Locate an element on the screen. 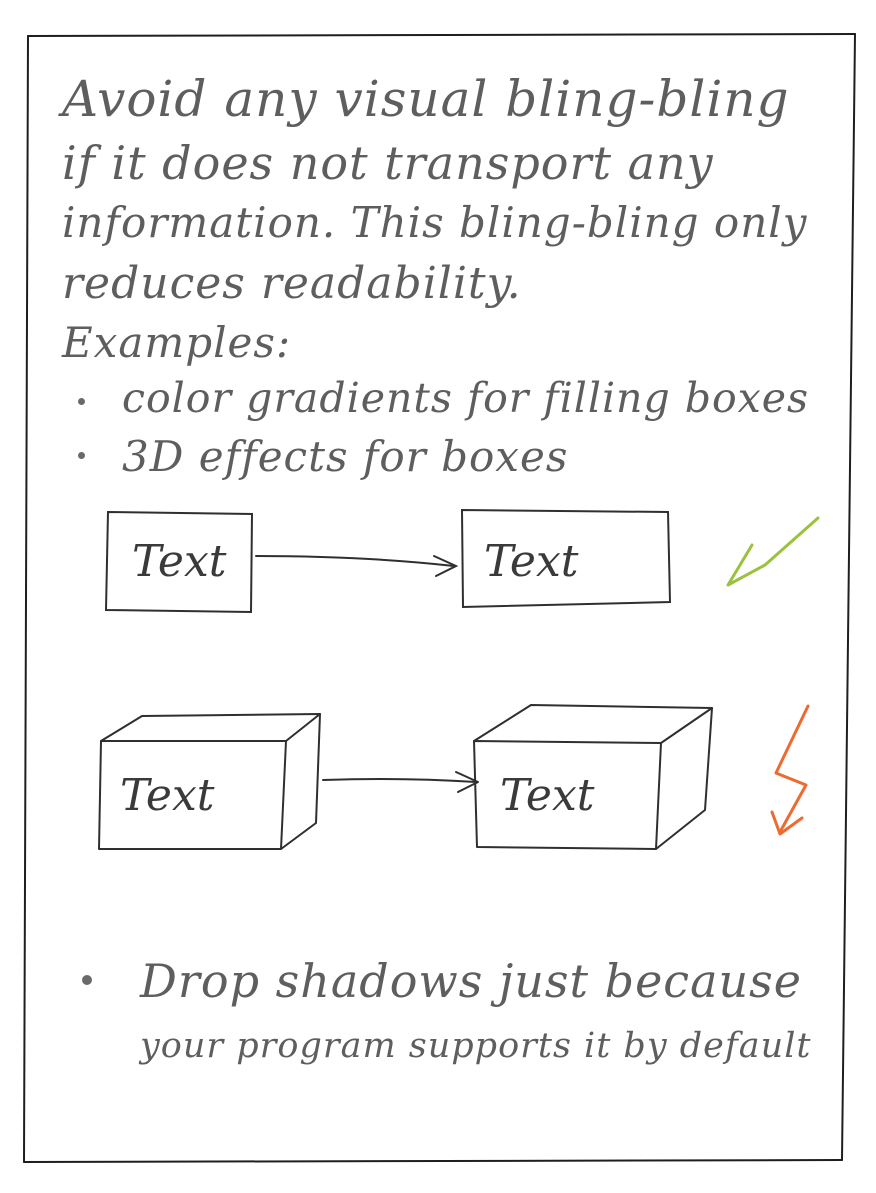 This screenshot has height=1193, width=876. threed-arrow-head is located at coordinates (467, 782).